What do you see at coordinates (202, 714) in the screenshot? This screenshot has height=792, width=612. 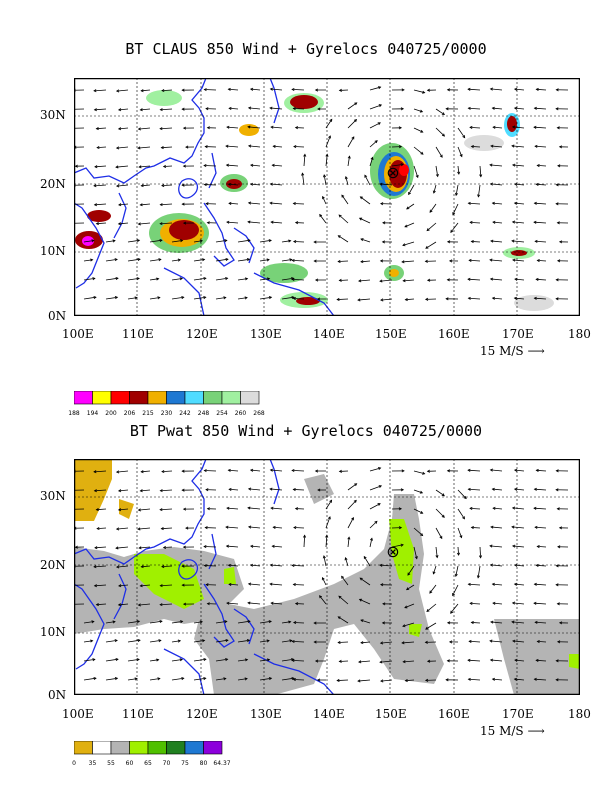 I see `lon-label-120e: 120E` at bounding box center [202, 714].